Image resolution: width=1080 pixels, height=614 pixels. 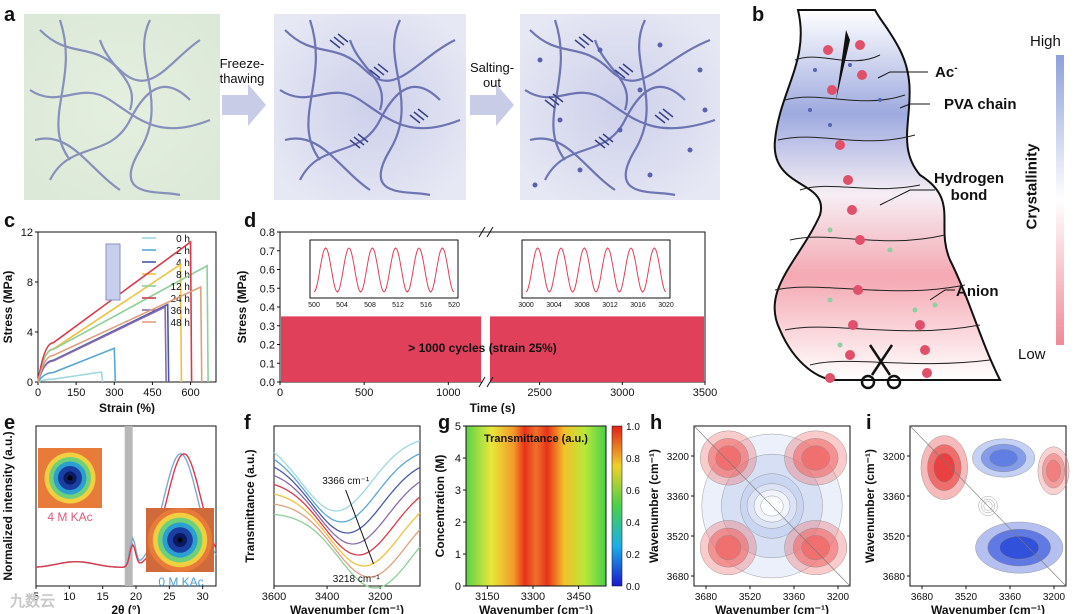 I want to click on plot-frame, so click(x=127, y=307).